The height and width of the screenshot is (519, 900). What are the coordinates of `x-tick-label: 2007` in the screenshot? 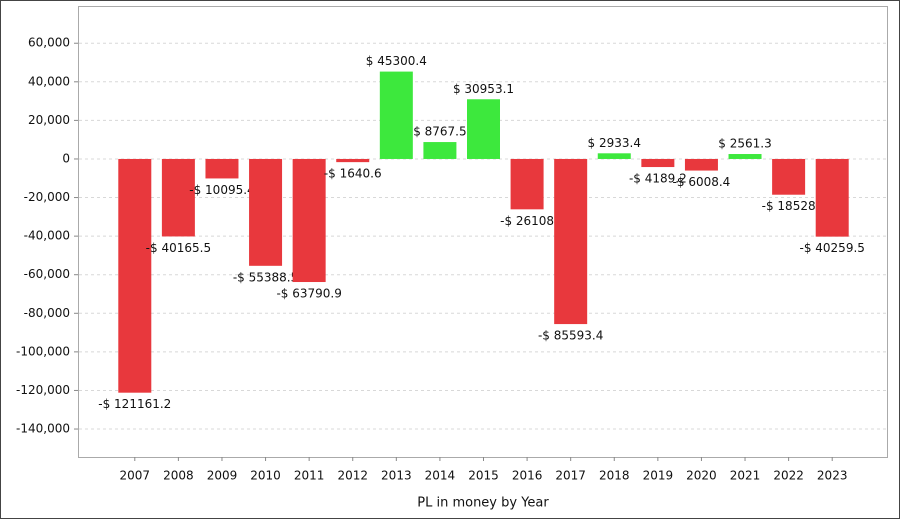 It's located at (135, 476).